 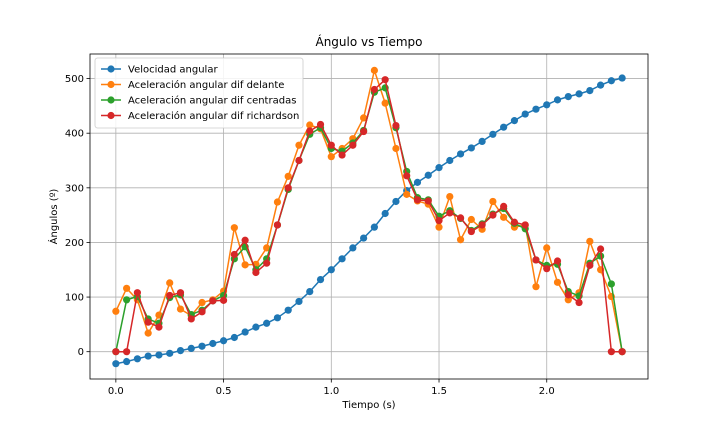 What do you see at coordinates (173, 70) in the screenshot?
I see `legend-entry: Velocidad angular` at bounding box center [173, 70].